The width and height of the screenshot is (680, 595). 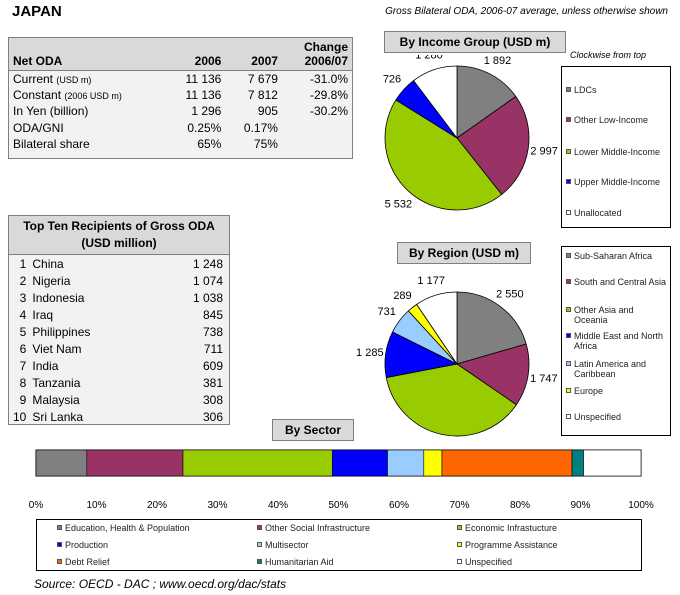 What do you see at coordinates (33, 78) in the screenshot?
I see `net-oda-row-label-text: Current` at bounding box center [33, 78].